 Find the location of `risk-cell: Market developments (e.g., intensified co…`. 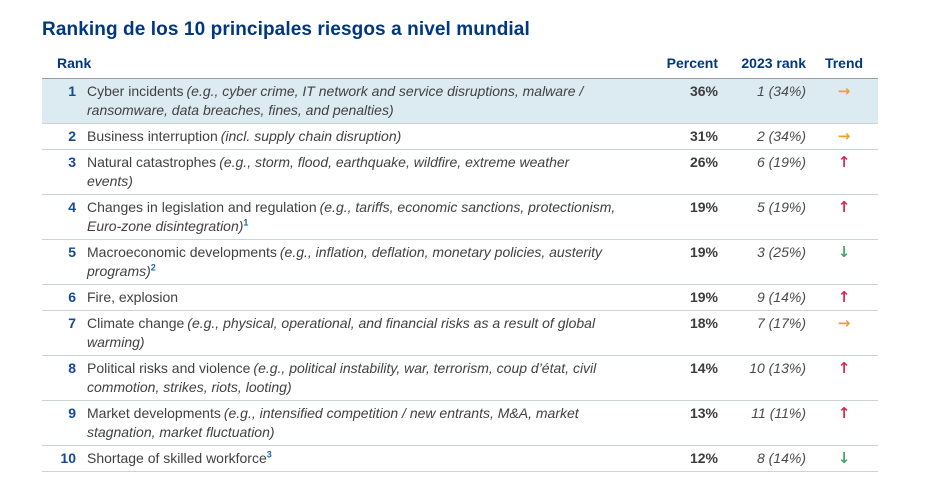

risk-cell: Market developments (e.g., intensified co… is located at coordinates (353, 423).